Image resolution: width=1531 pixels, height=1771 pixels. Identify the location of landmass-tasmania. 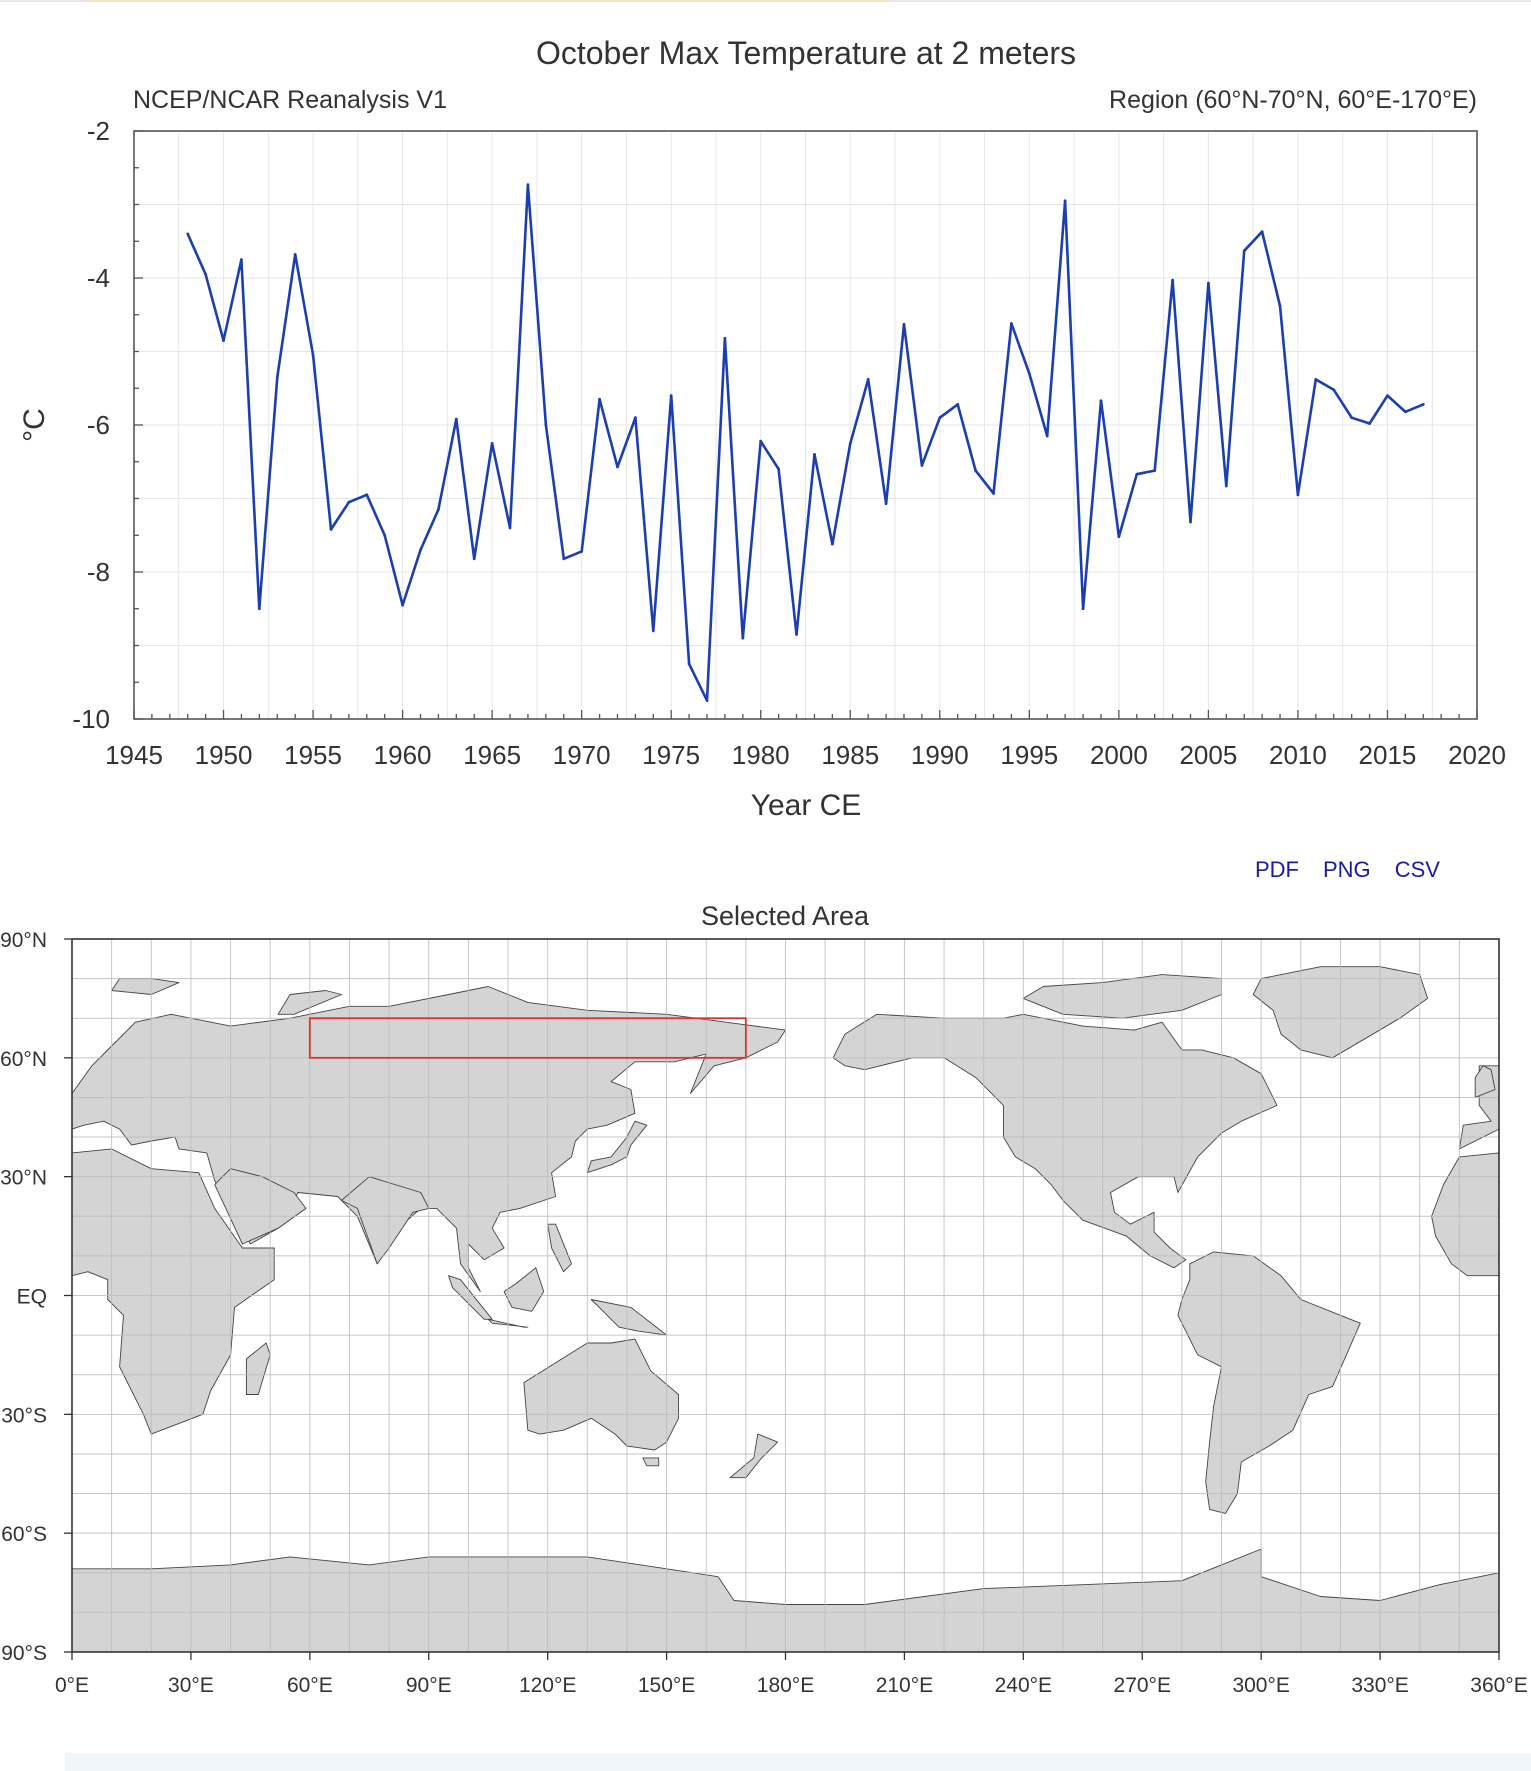
(651, 1462).